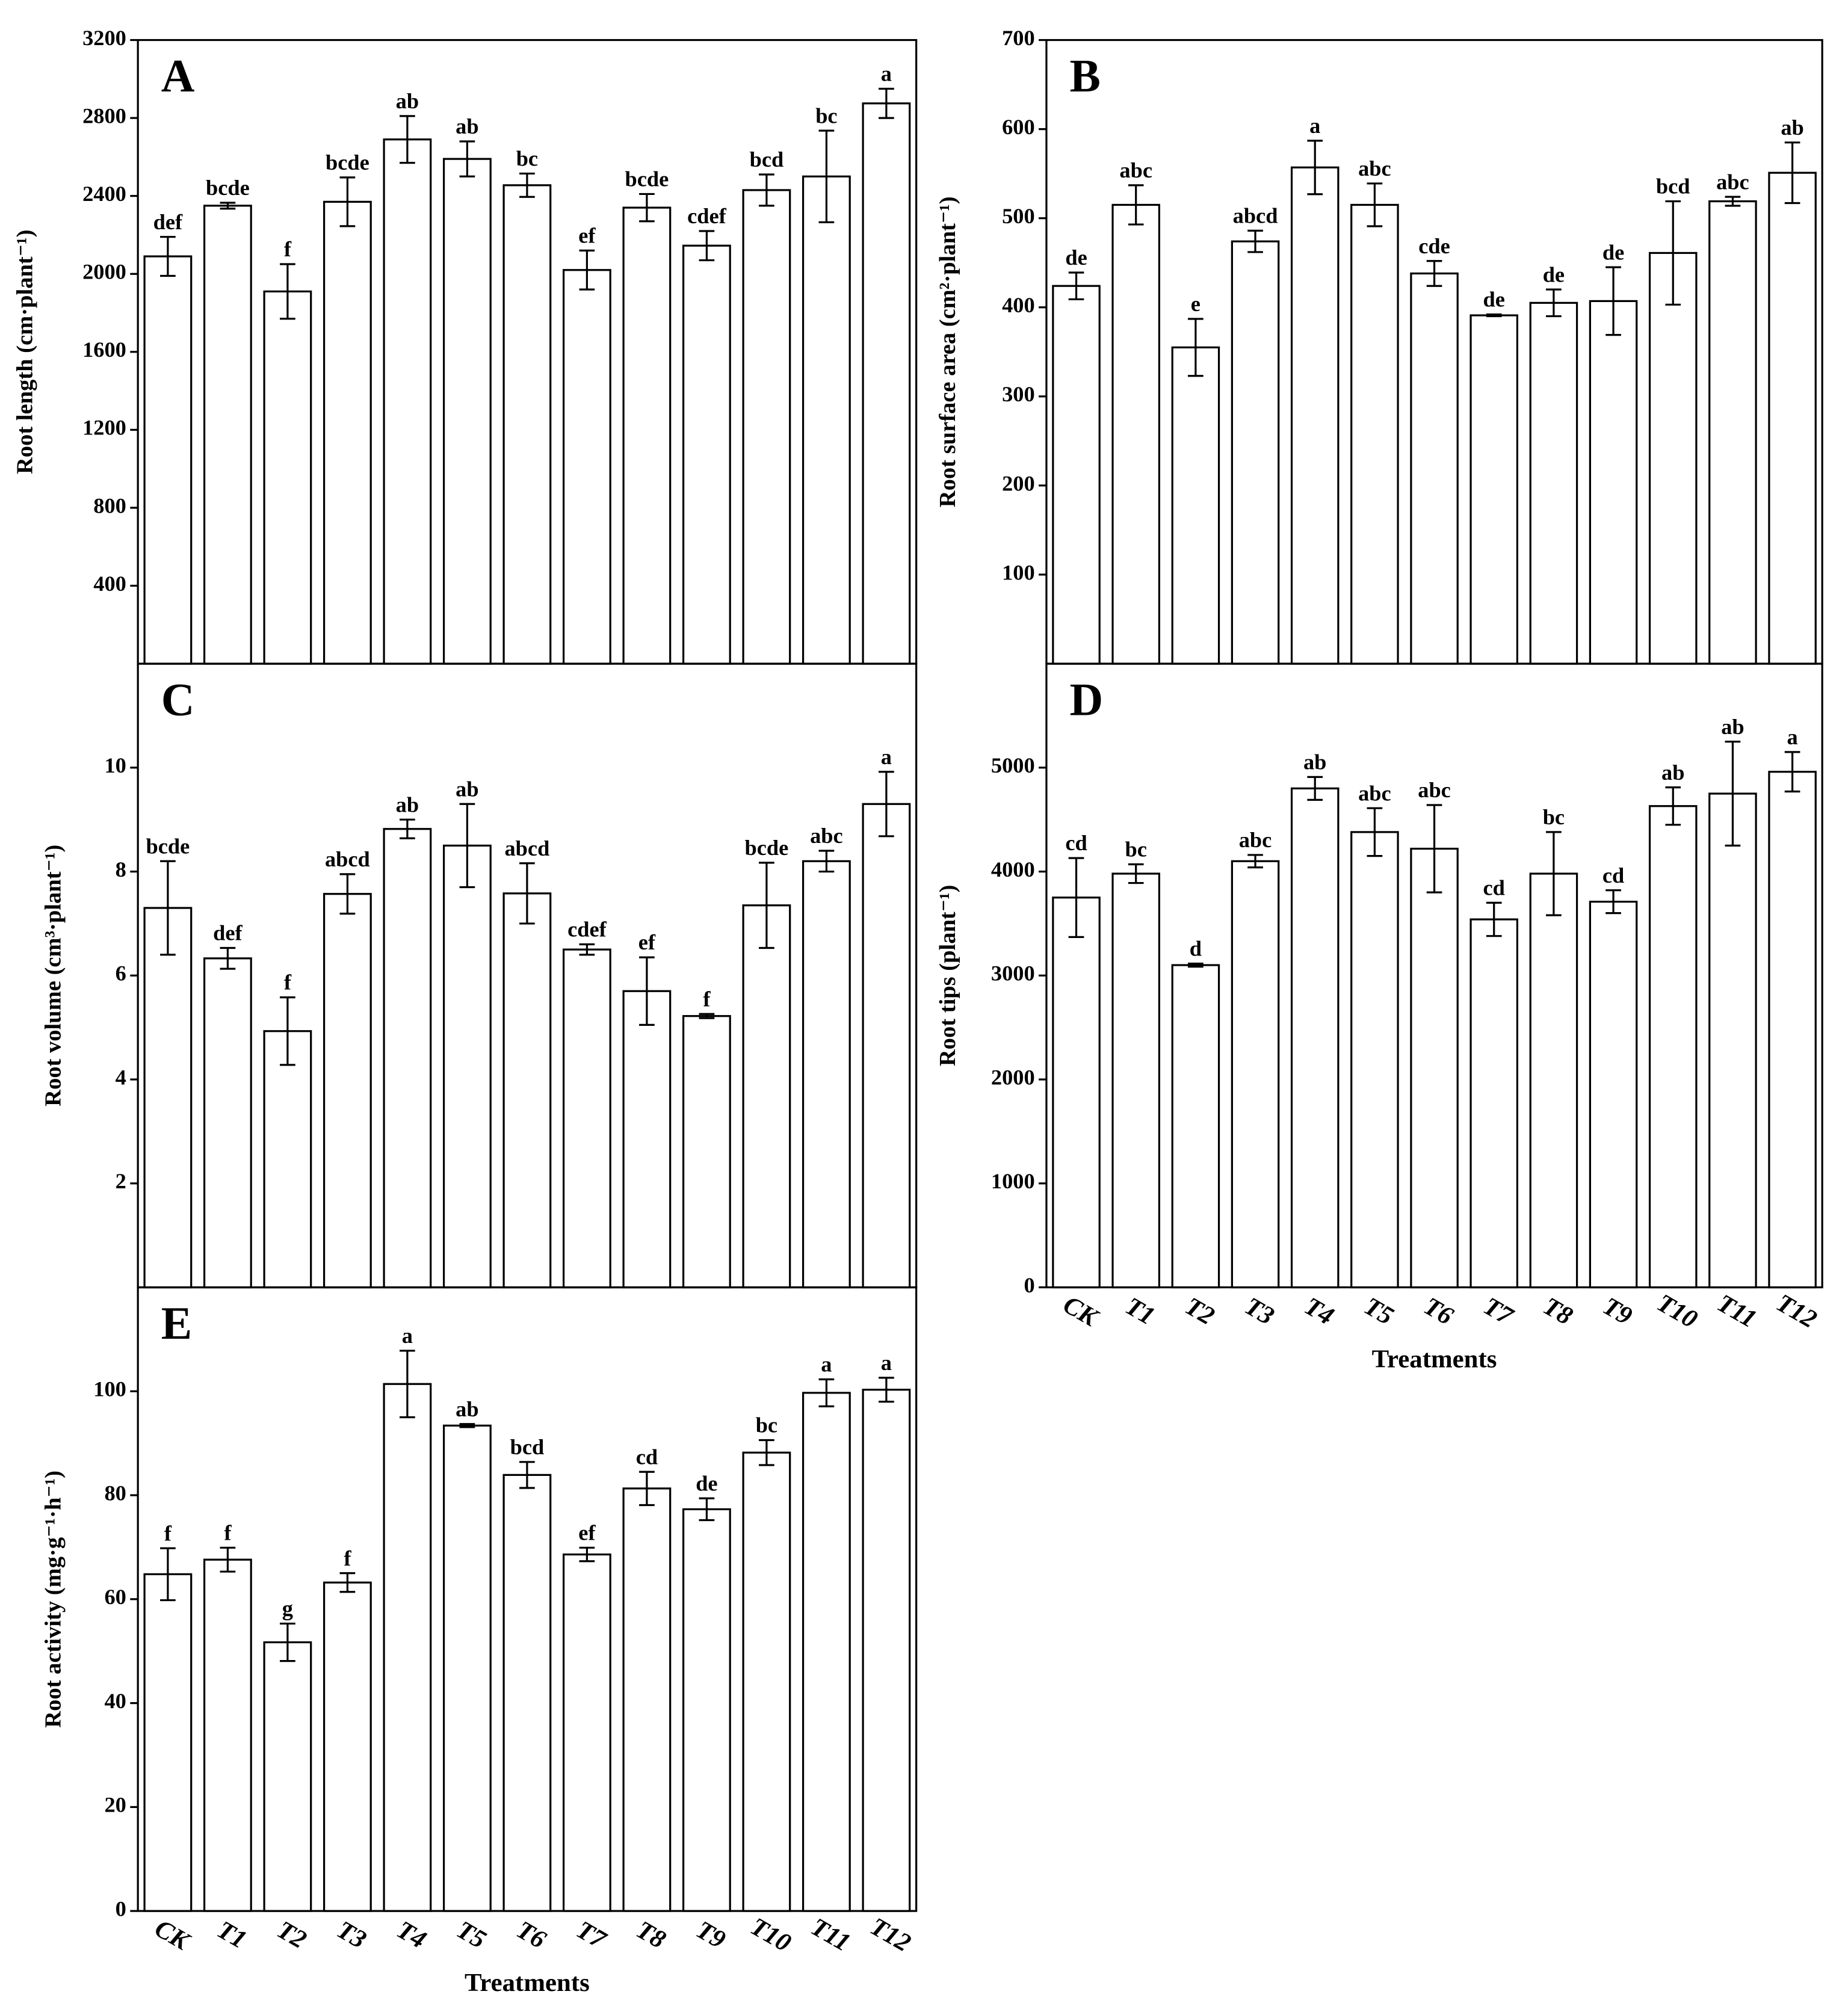  I want to click on y-axis-label: Root activity (mg·g⁻¹·h⁻¹), so click(53, 1599).